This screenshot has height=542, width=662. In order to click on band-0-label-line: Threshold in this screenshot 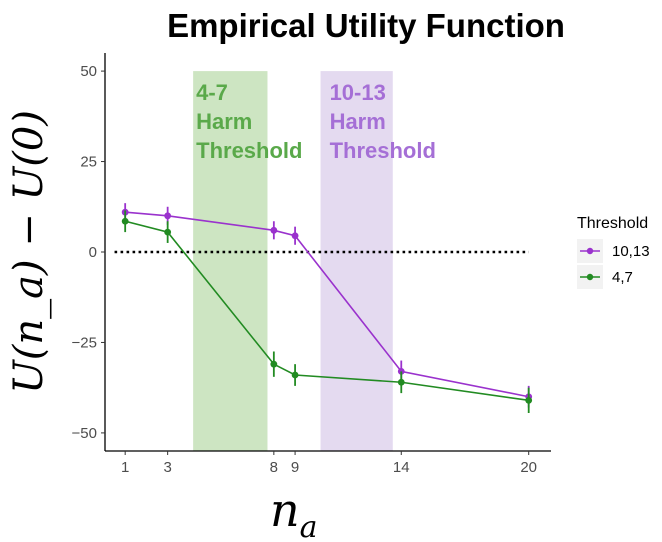, I will do `click(249, 150)`.